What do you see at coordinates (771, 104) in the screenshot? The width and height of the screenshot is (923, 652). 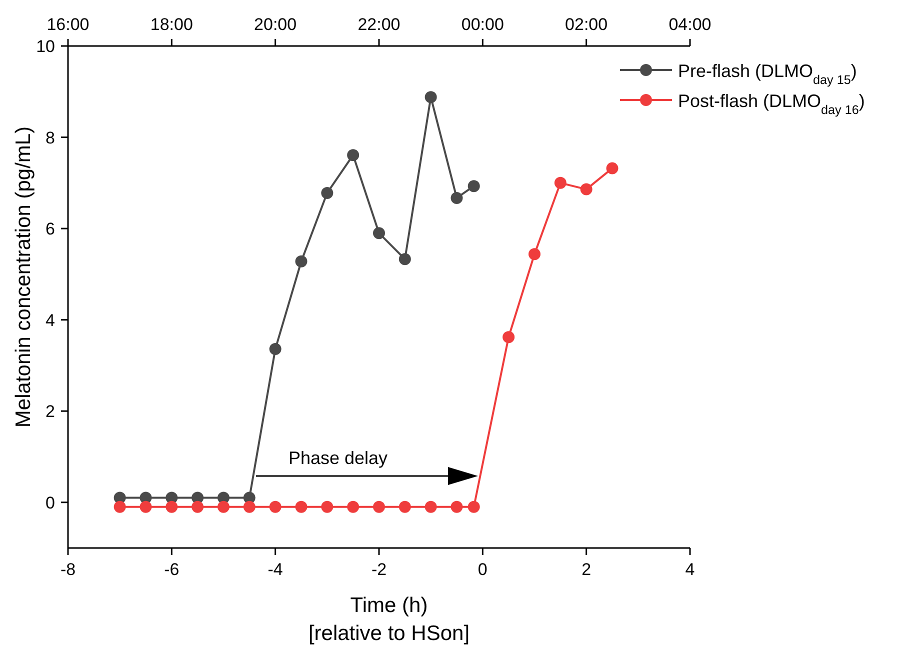 I see `legend-label: Post-flash (DLMO$_{day 16}$)` at bounding box center [771, 104].